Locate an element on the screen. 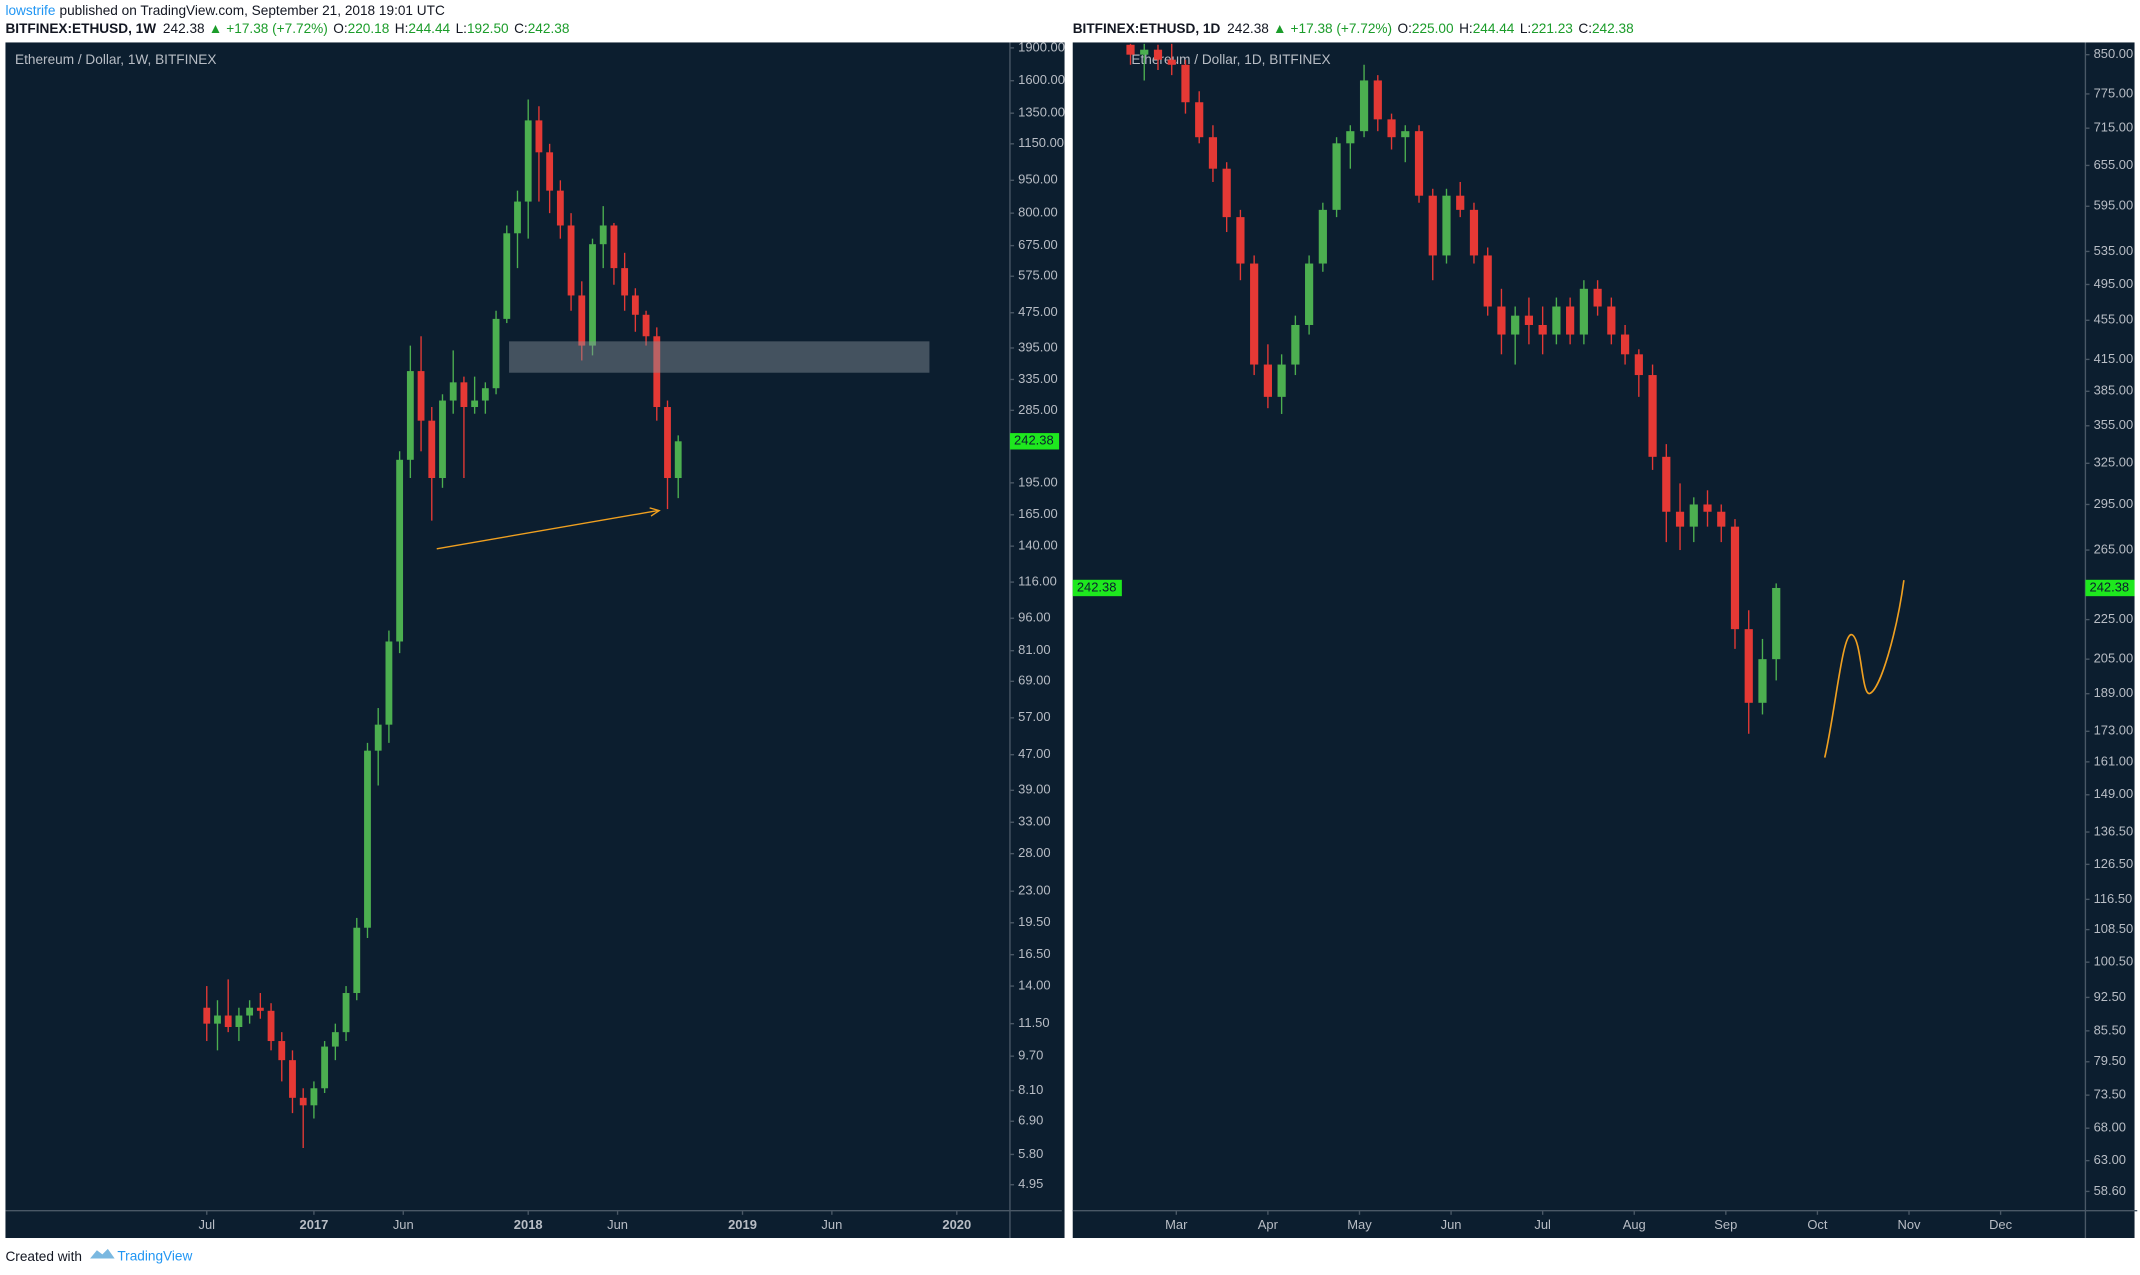  last-price-badge-left is located at coordinates (1097, 588).